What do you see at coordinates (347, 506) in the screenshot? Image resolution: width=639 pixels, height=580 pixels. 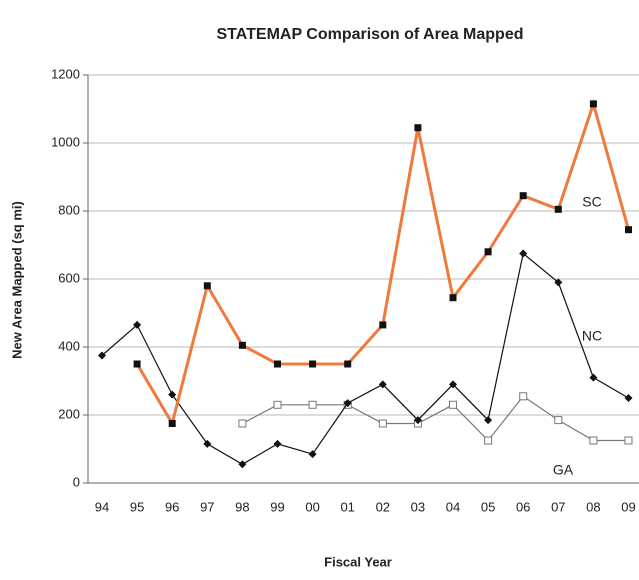 I see `x-tick-label: 01` at bounding box center [347, 506].